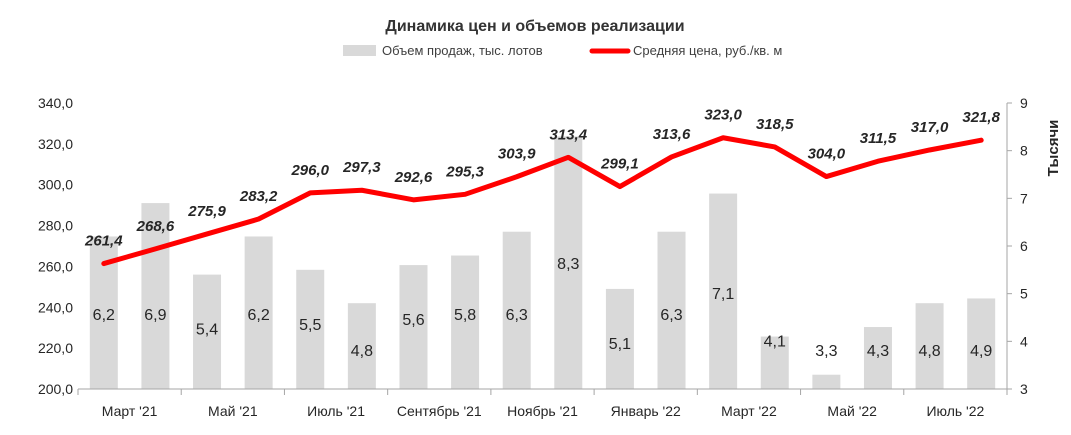 This screenshot has width=1071, height=435. What do you see at coordinates (749, 411) in the screenshot?
I see `x-tick-label: Март '22` at bounding box center [749, 411].